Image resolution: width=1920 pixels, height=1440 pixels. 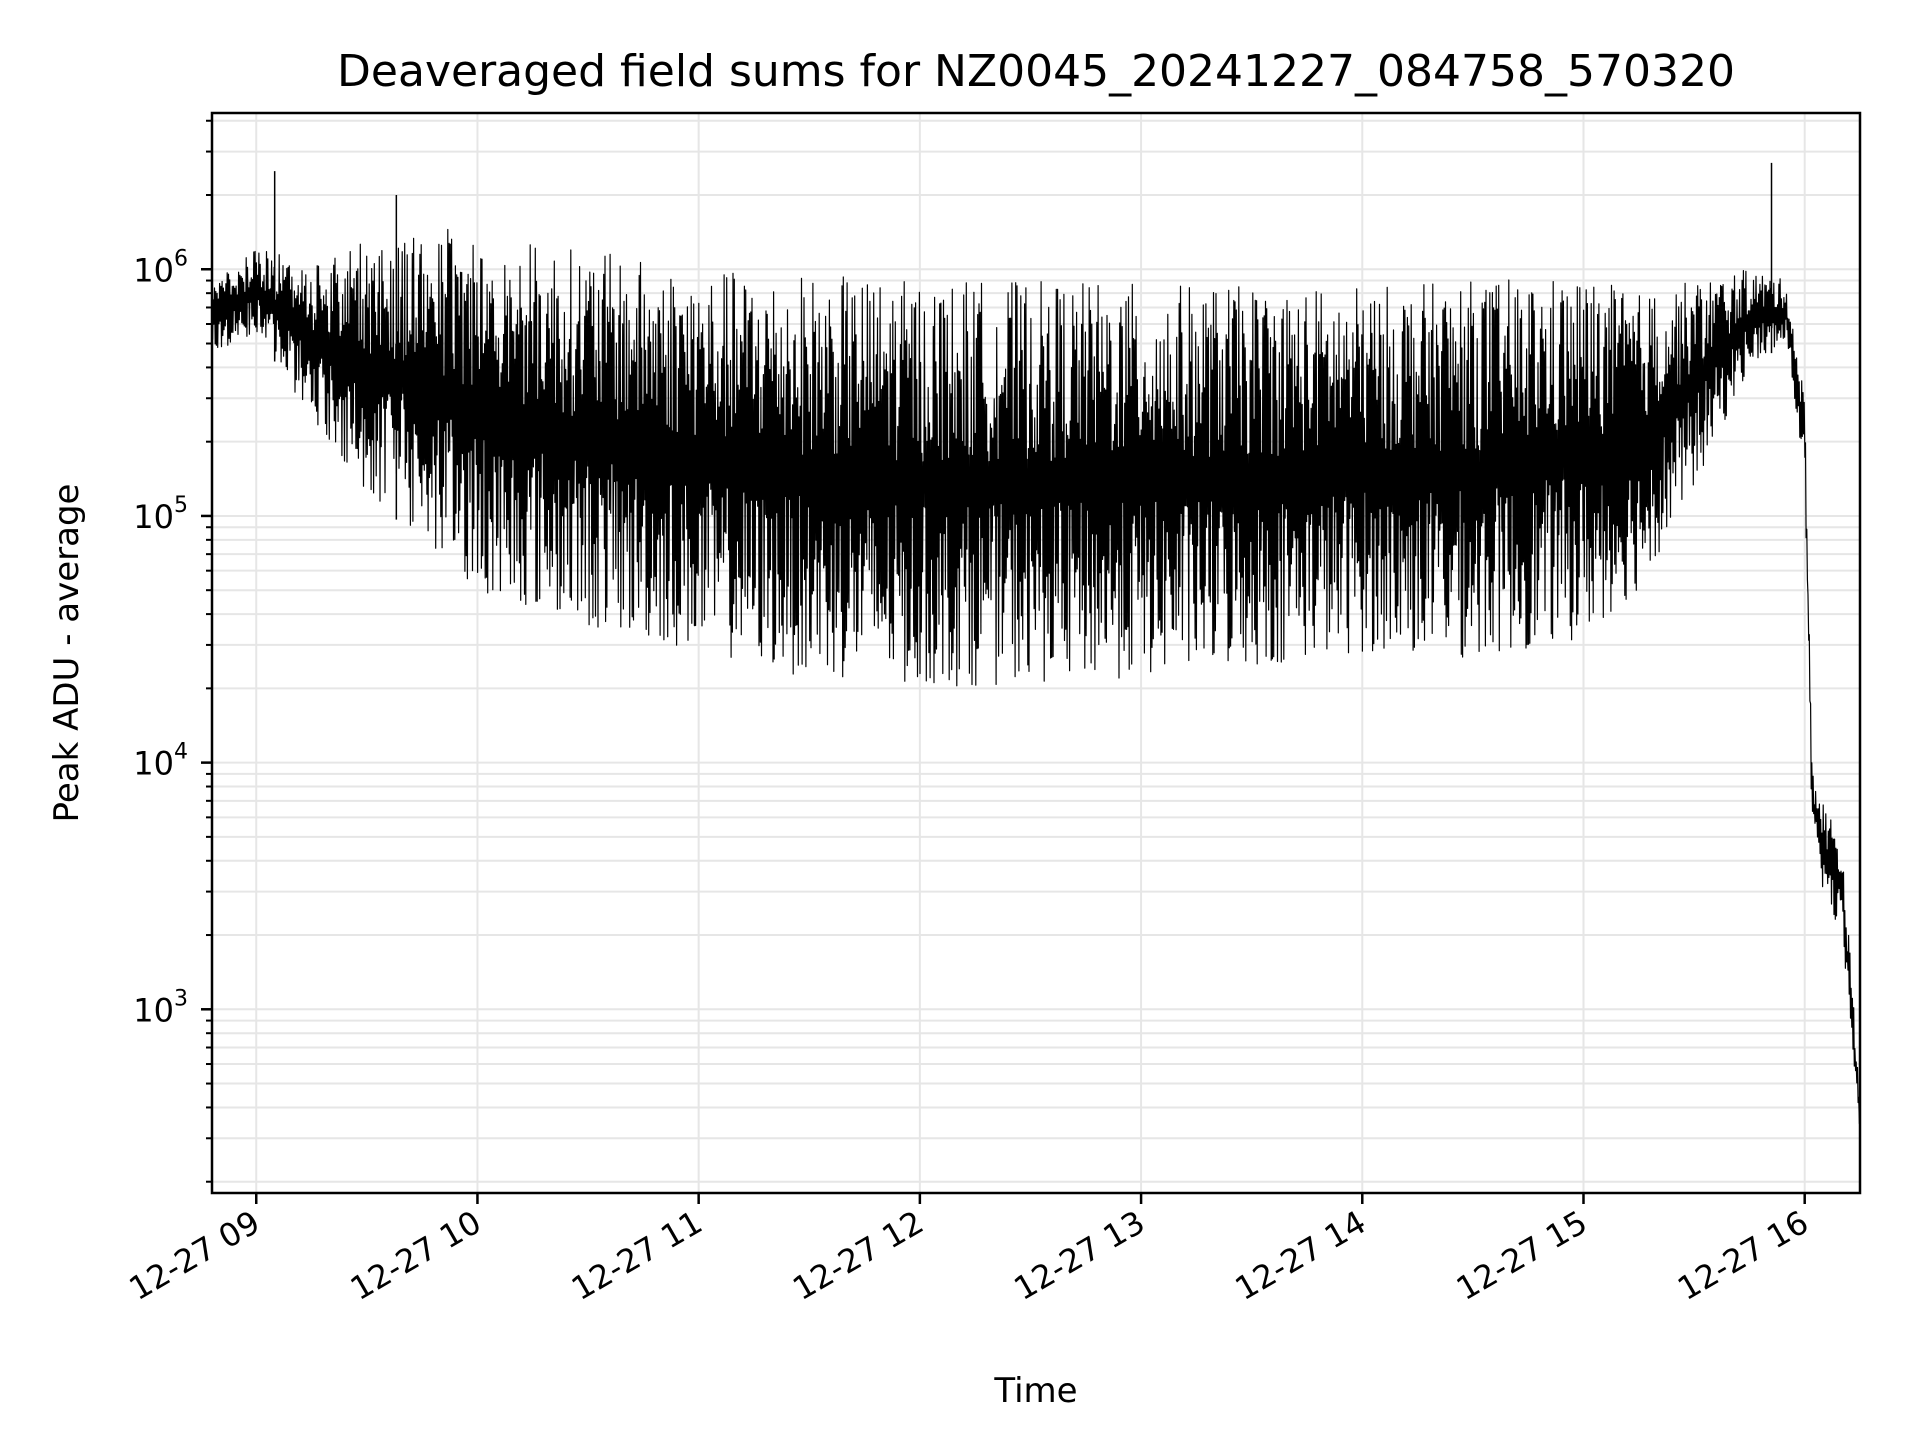 What do you see at coordinates (637, 1255) in the screenshot?
I see `x-tick-label: 12-27 11` at bounding box center [637, 1255].